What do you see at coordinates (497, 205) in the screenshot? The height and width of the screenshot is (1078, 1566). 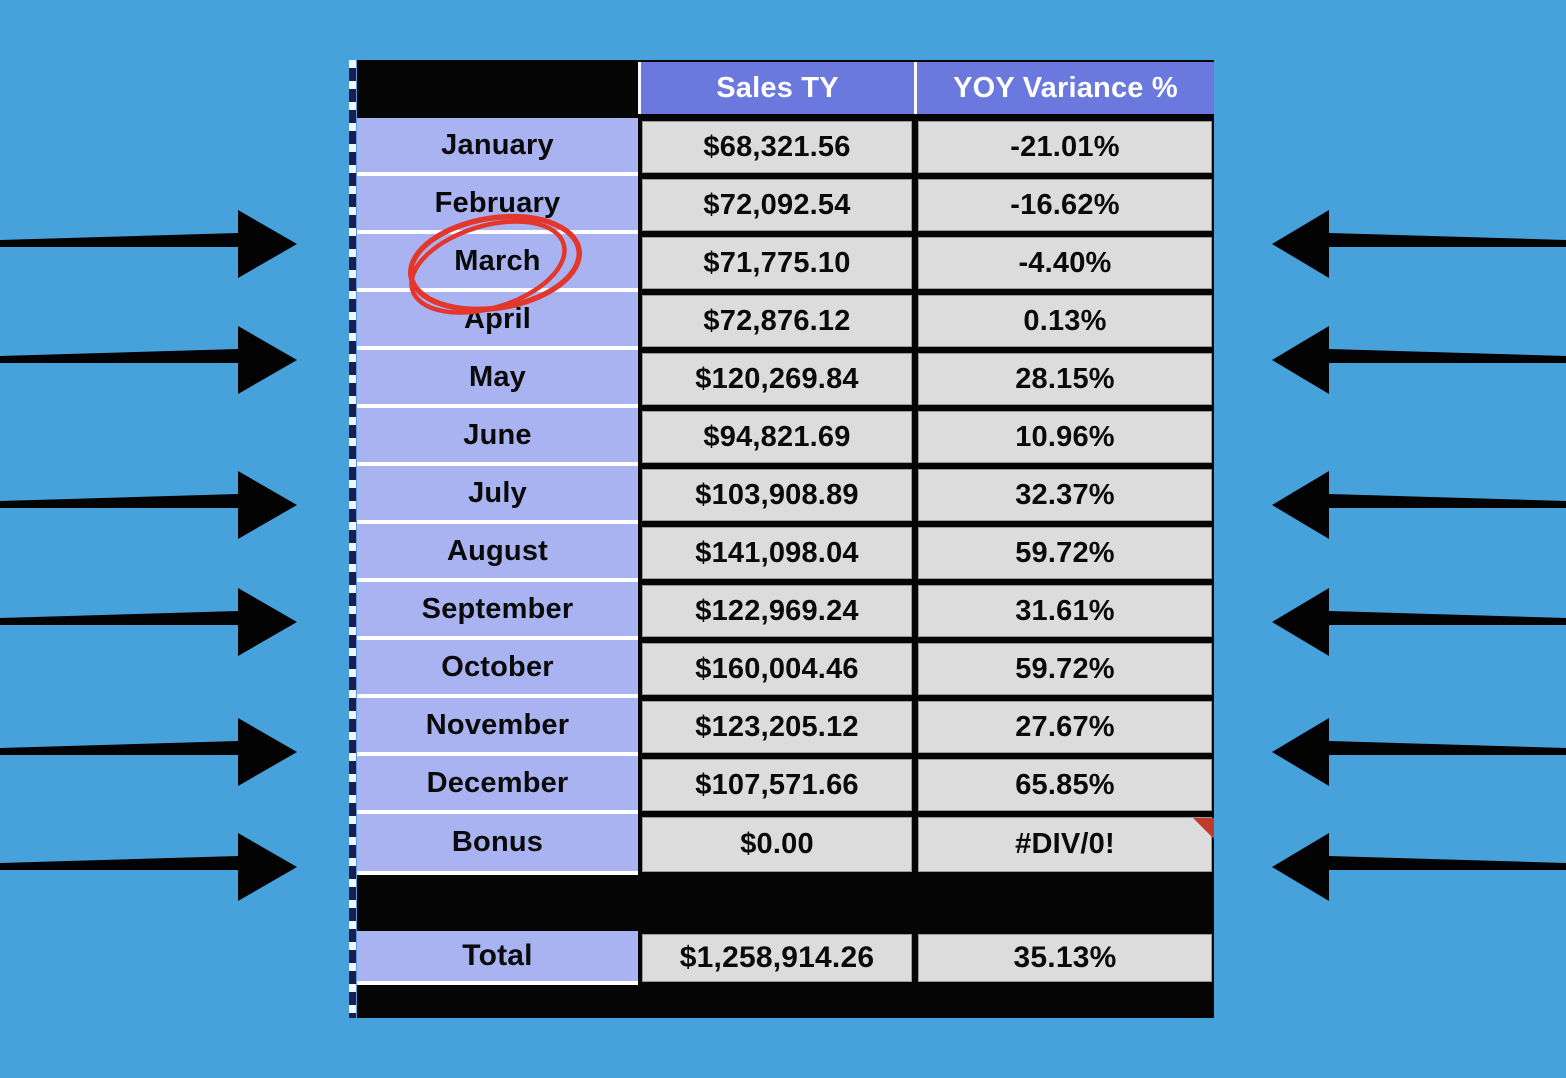 I see `month-label-cell: February` at bounding box center [497, 205].